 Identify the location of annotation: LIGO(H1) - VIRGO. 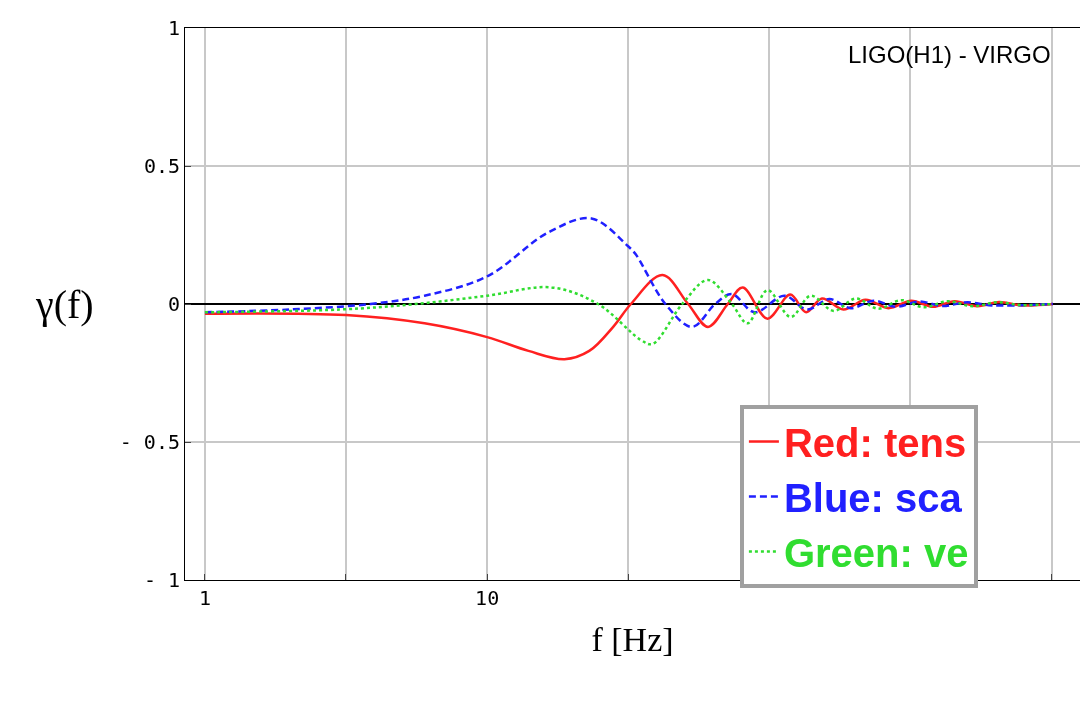
(949, 54).